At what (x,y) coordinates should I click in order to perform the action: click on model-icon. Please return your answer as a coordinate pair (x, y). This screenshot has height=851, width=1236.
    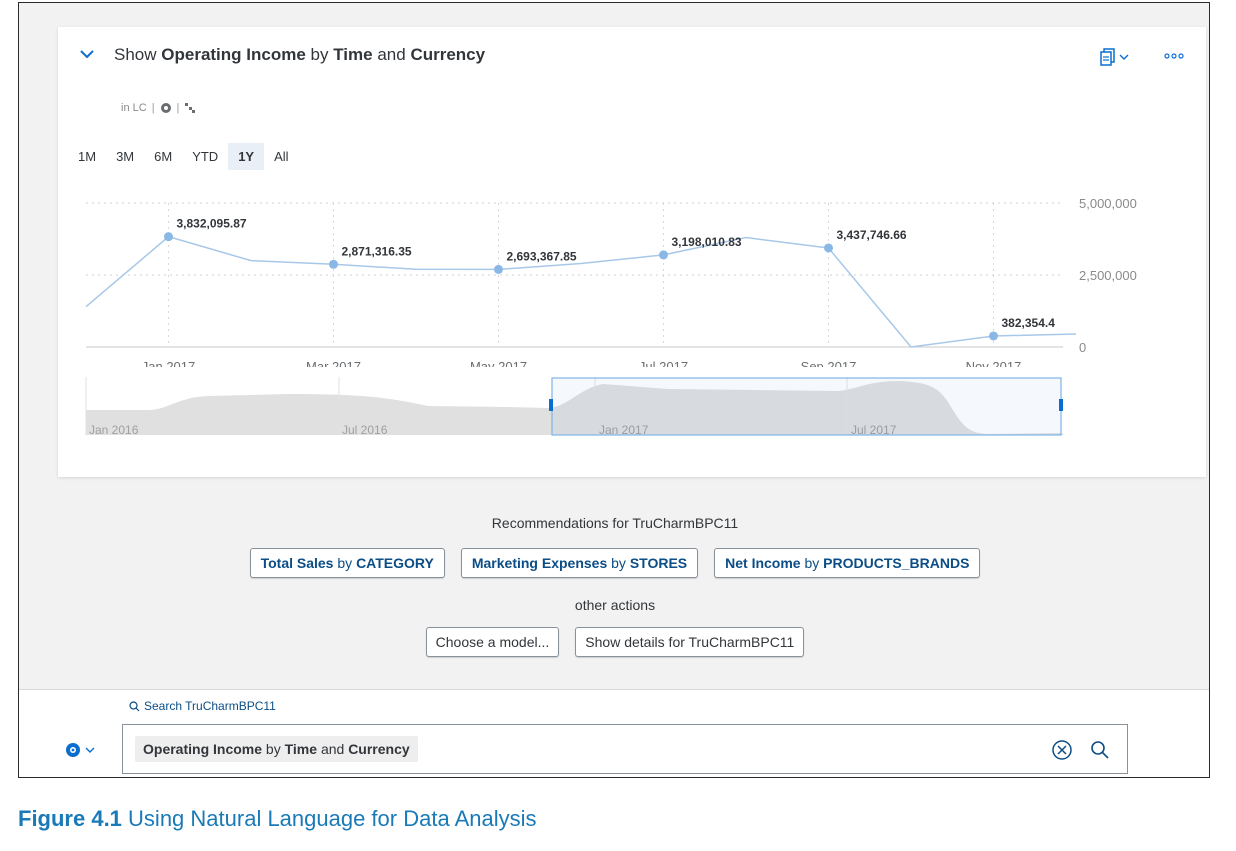
    Looking at the image, I should click on (165, 108).